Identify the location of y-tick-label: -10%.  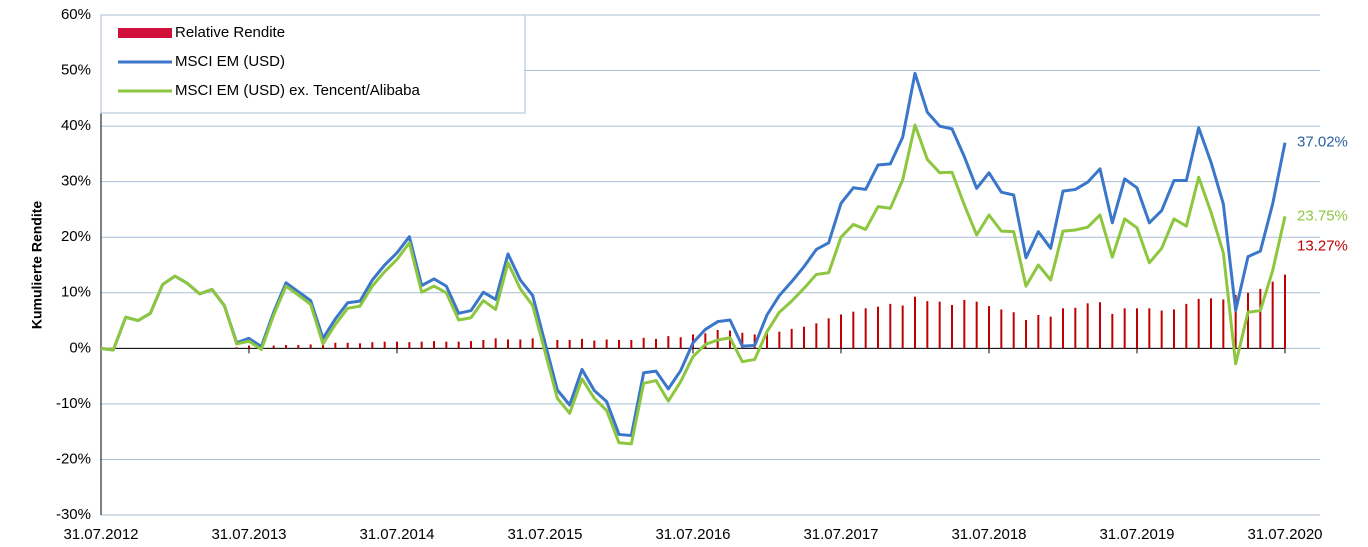
(73, 403).